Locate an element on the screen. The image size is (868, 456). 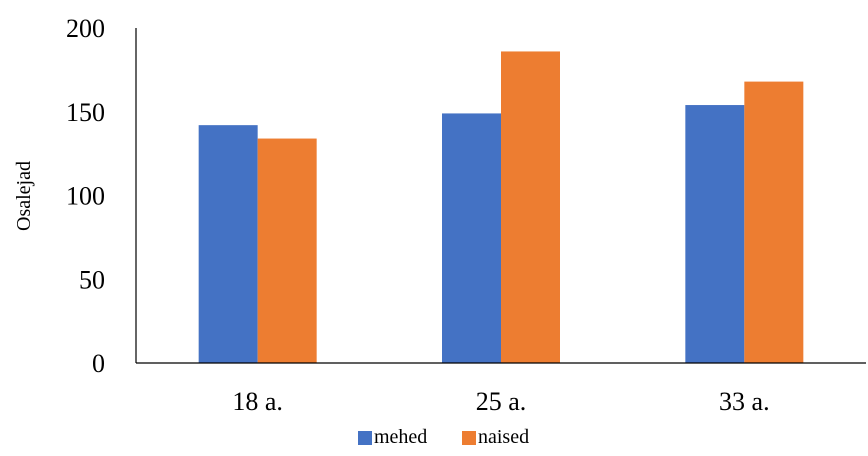
x-tick-label-2: 25 a. is located at coordinates (501, 401).